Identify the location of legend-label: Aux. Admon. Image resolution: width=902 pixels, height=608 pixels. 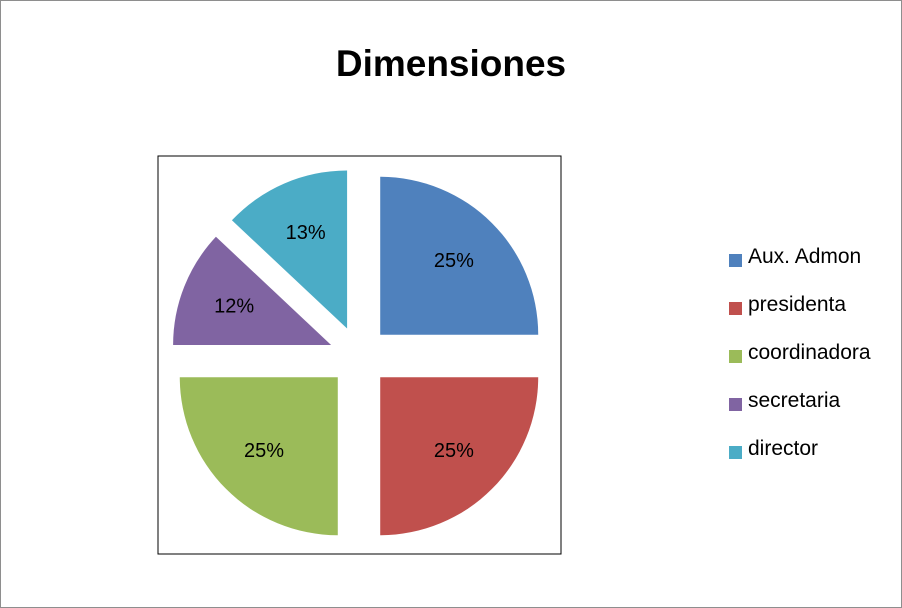
(805, 256).